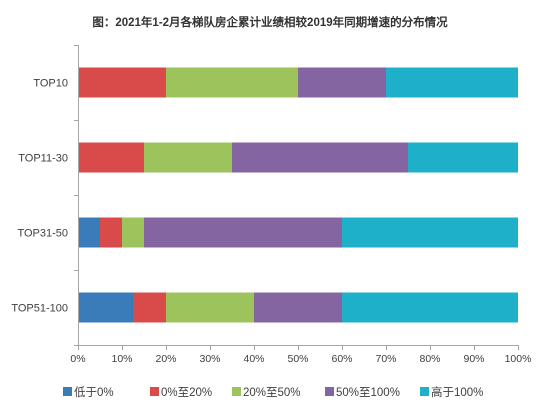  What do you see at coordinates (209, 359) in the screenshot?
I see `x-tick-label-30: 30%` at bounding box center [209, 359].